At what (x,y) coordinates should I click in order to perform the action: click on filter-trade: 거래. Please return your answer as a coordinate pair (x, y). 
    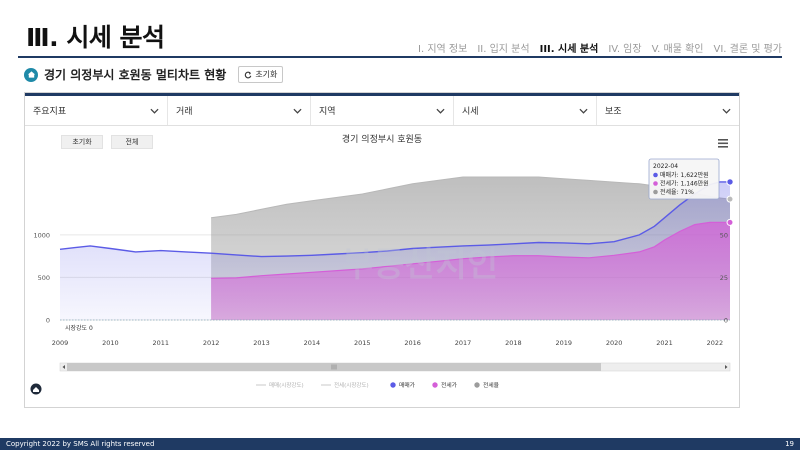
    Looking at the image, I should click on (239, 110).